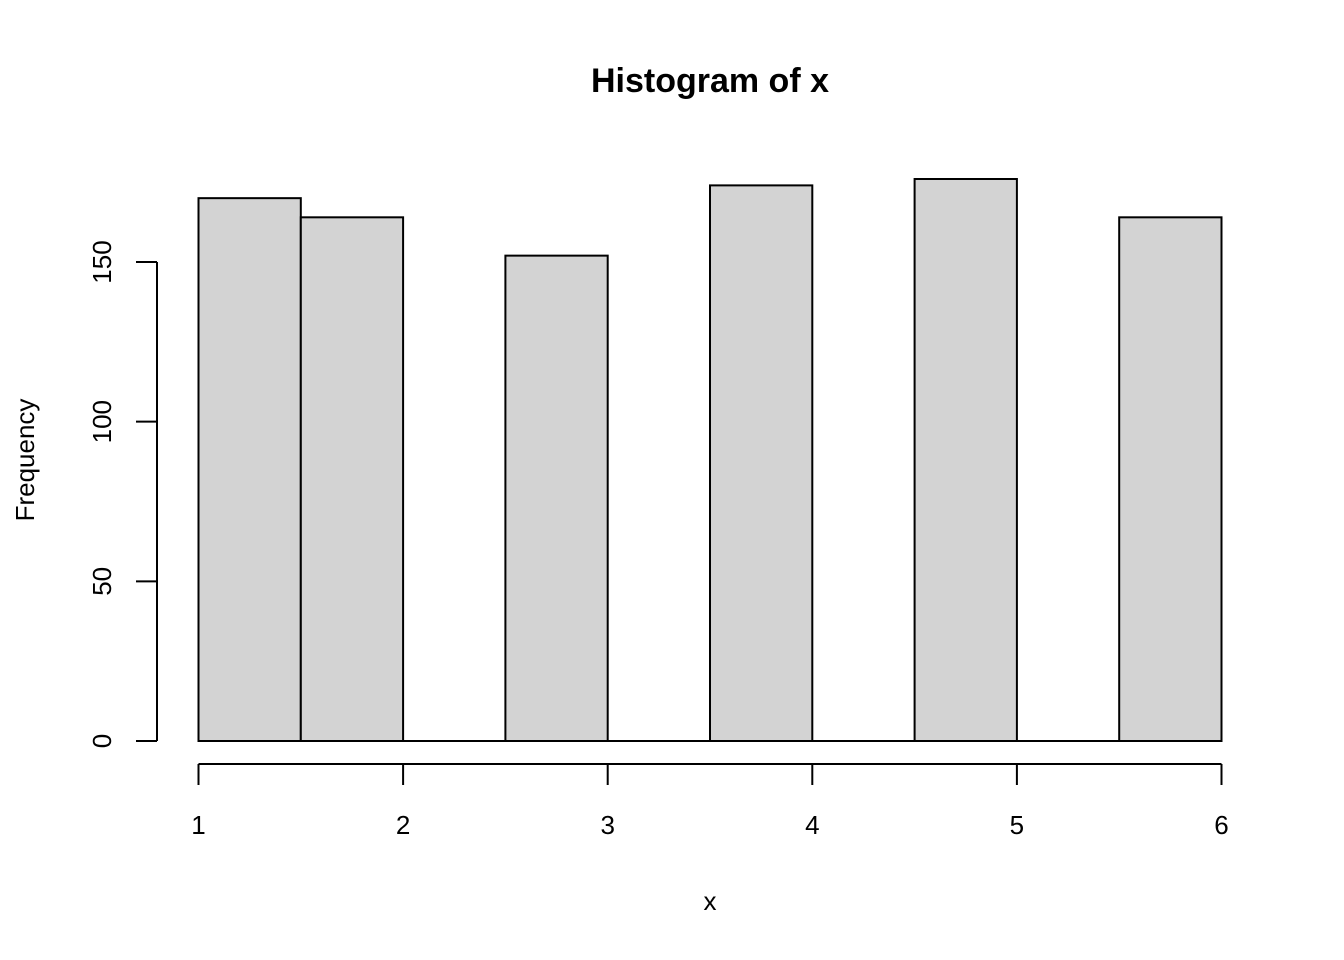 This screenshot has height=960, width=1344. What do you see at coordinates (403, 825) in the screenshot?
I see `x-tick-label: 2` at bounding box center [403, 825].